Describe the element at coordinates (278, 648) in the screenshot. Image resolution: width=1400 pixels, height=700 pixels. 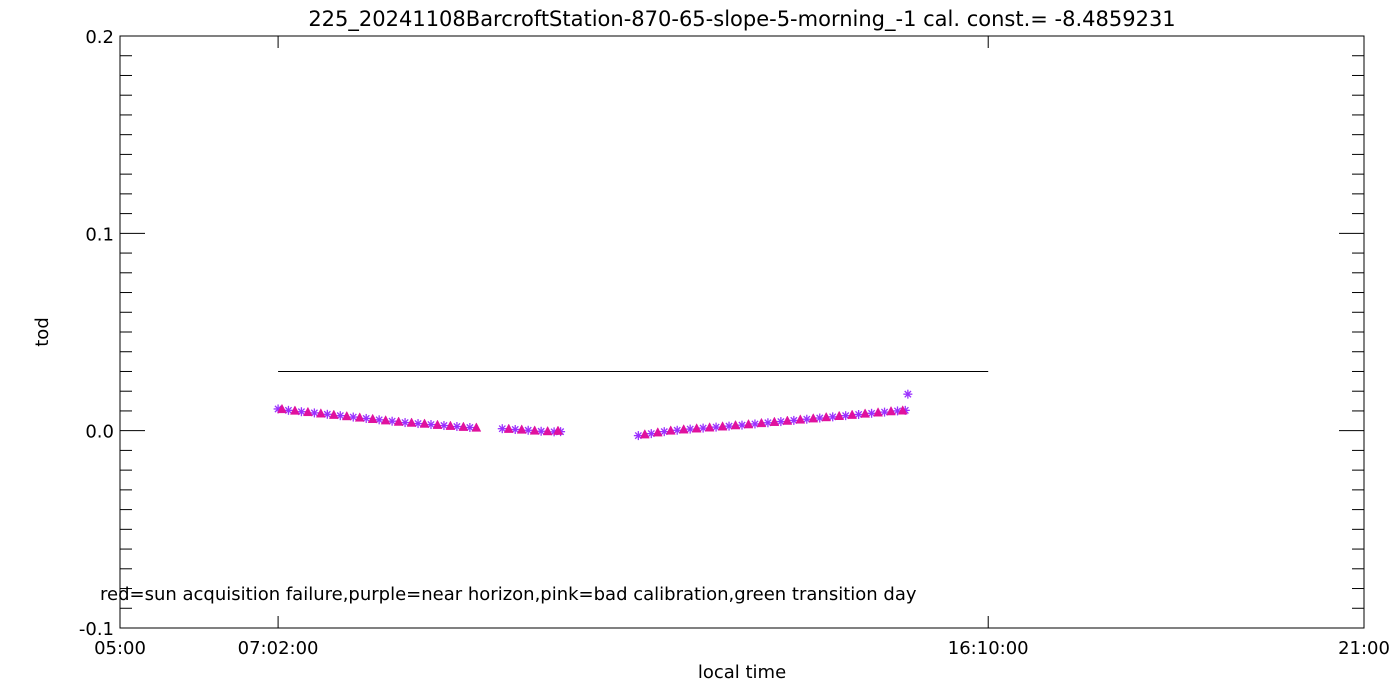
I see `x-tick-label: 07:02:00` at that location.